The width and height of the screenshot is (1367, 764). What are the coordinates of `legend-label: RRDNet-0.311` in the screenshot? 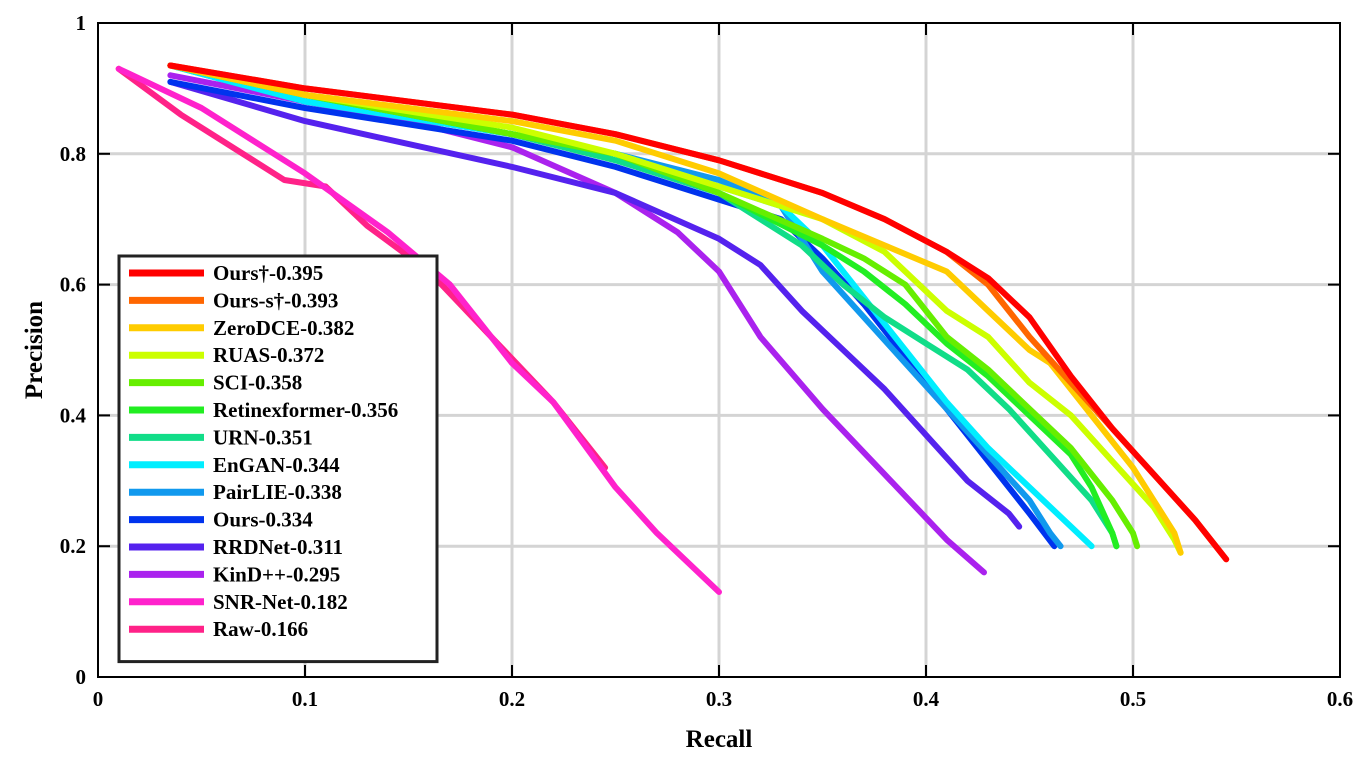 It's located at (278, 547).